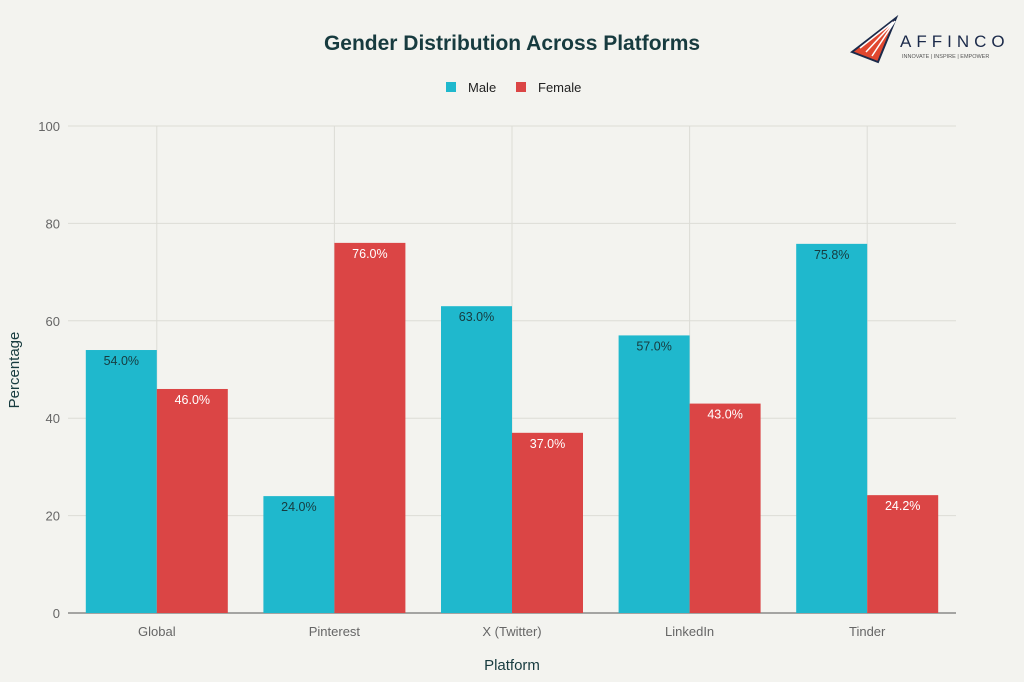  Describe the element at coordinates (955, 41) in the screenshot. I see `svg-text: AFFINCO` at that location.